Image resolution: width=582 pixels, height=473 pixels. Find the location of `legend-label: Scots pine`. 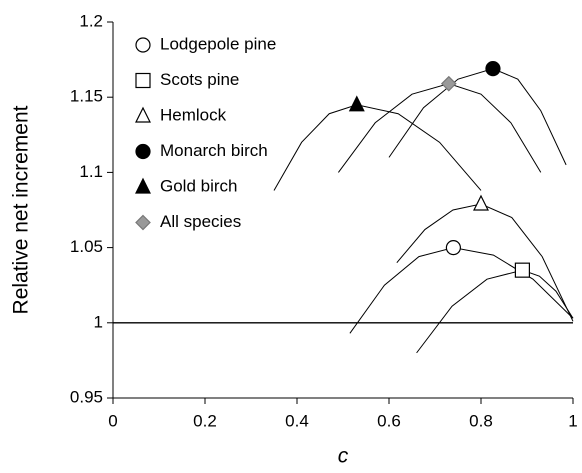

legend-label: Scots pine is located at coordinates (199, 79).